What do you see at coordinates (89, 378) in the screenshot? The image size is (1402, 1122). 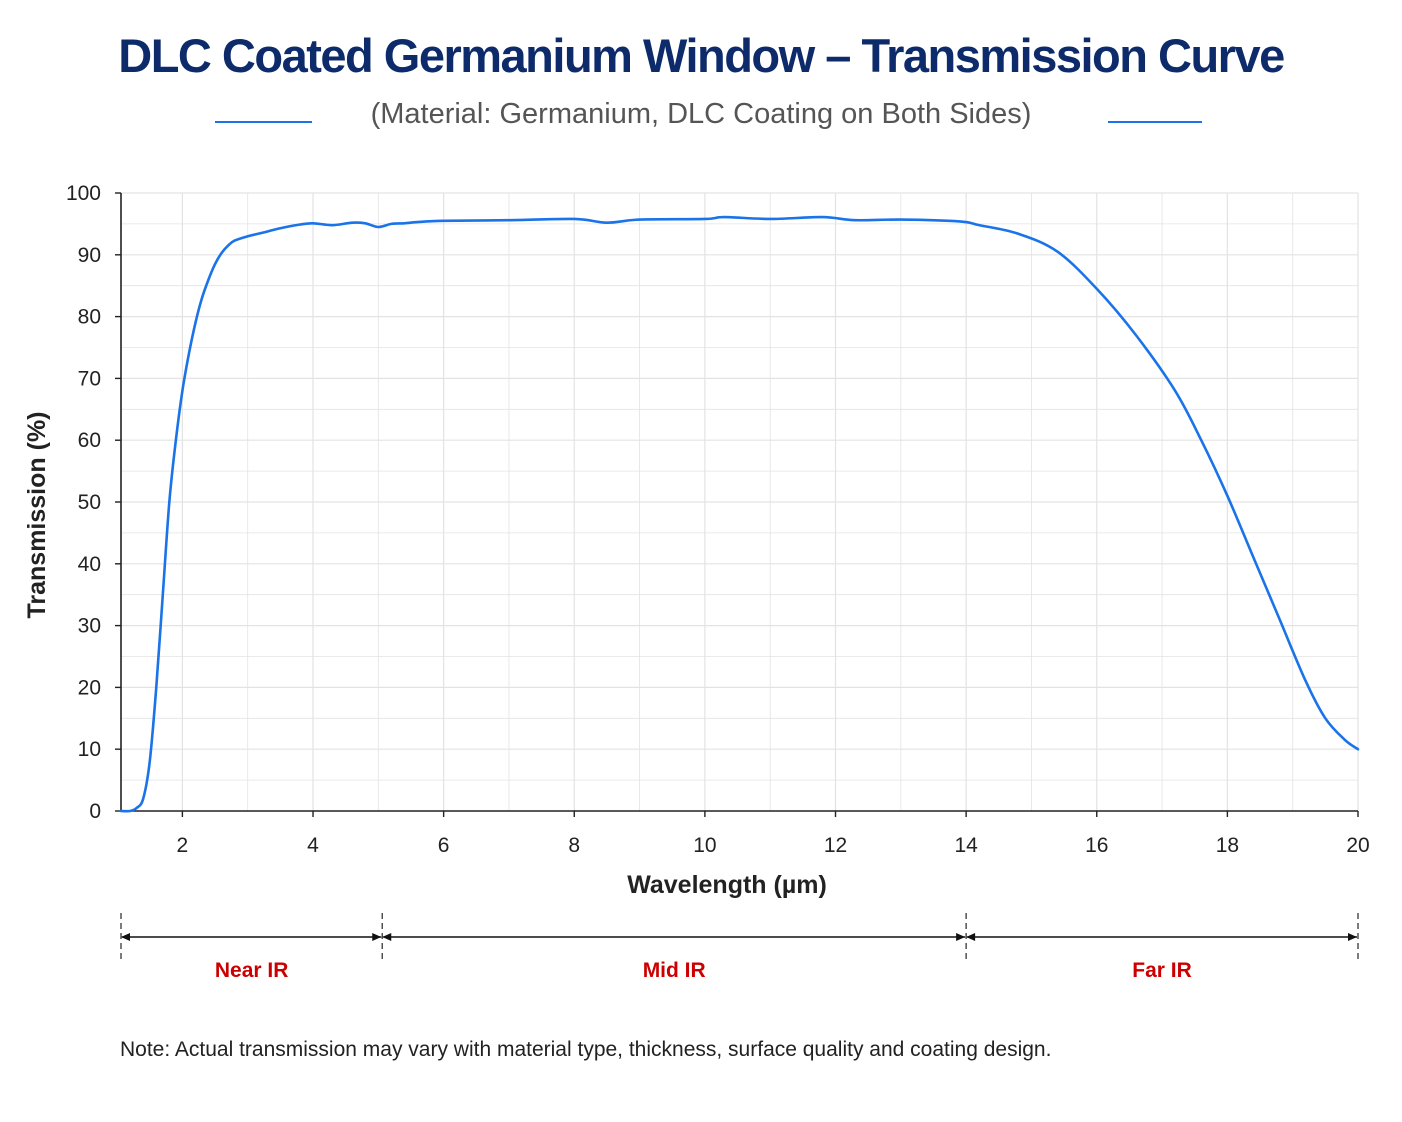 I see `y-tick-label: 70` at bounding box center [89, 378].